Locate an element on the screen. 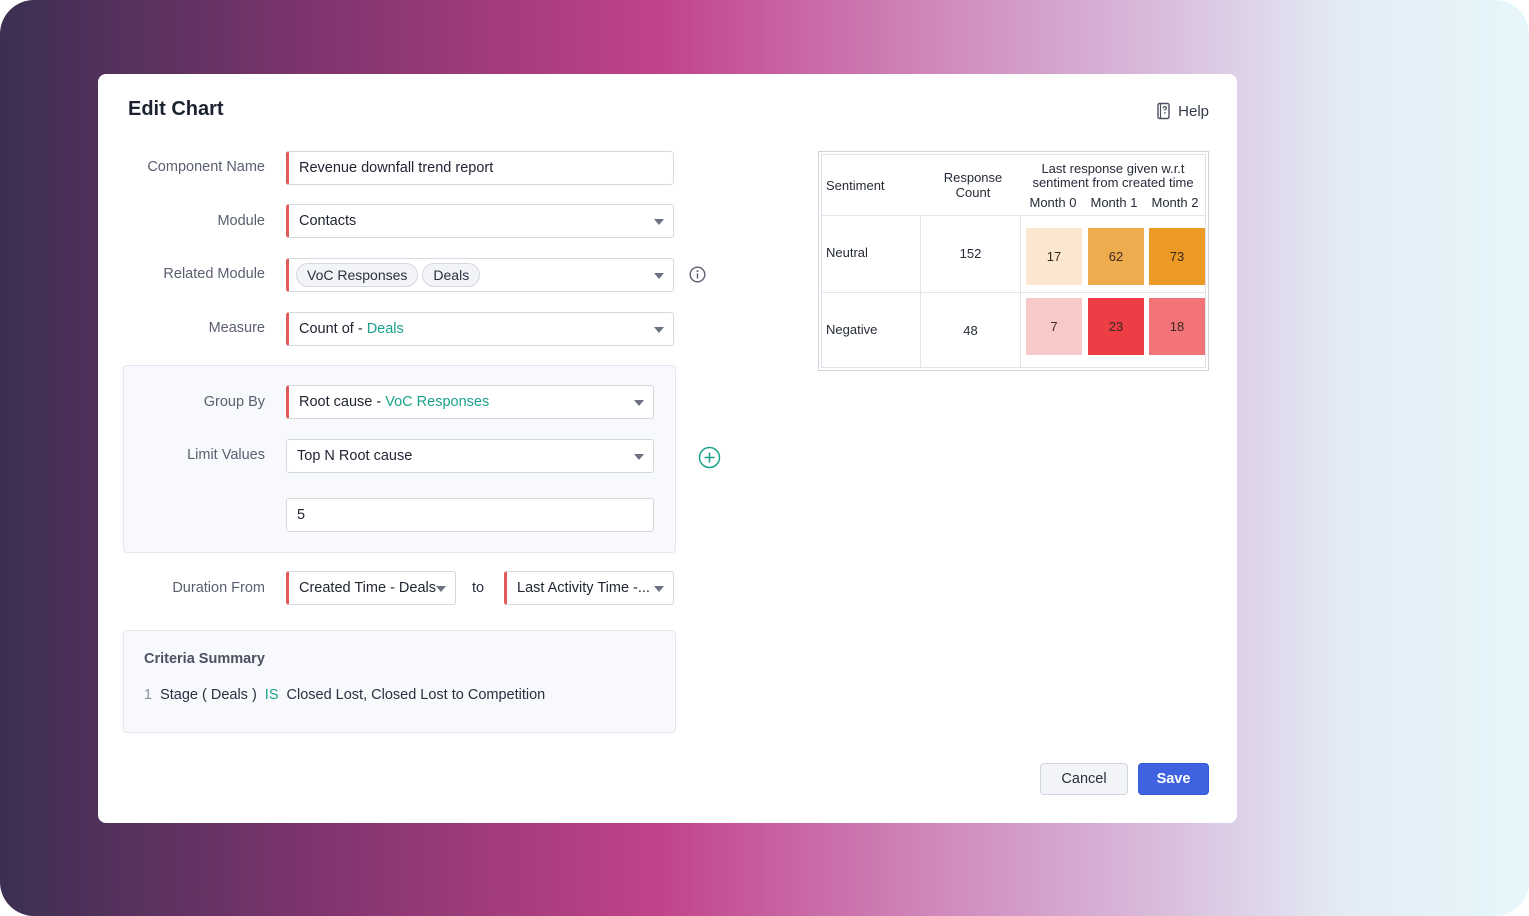 This screenshot has width=1529, height=916. header-sentiment: Sentiment is located at coordinates (855, 185).